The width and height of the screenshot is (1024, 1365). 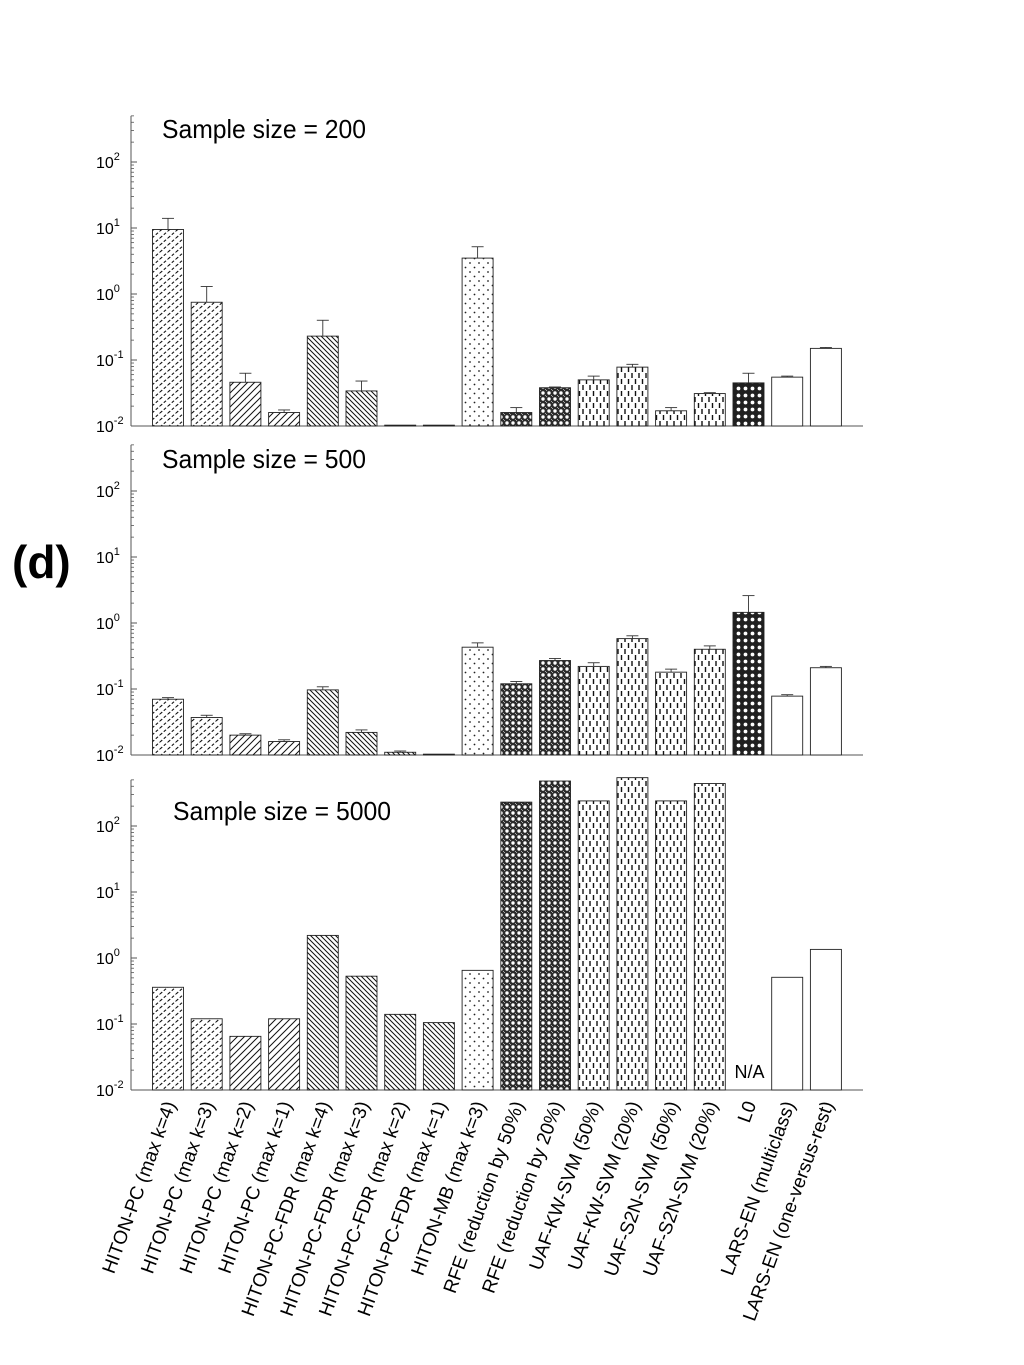 I want to click on x-tick-label: L0, so click(x=747, y=1112).